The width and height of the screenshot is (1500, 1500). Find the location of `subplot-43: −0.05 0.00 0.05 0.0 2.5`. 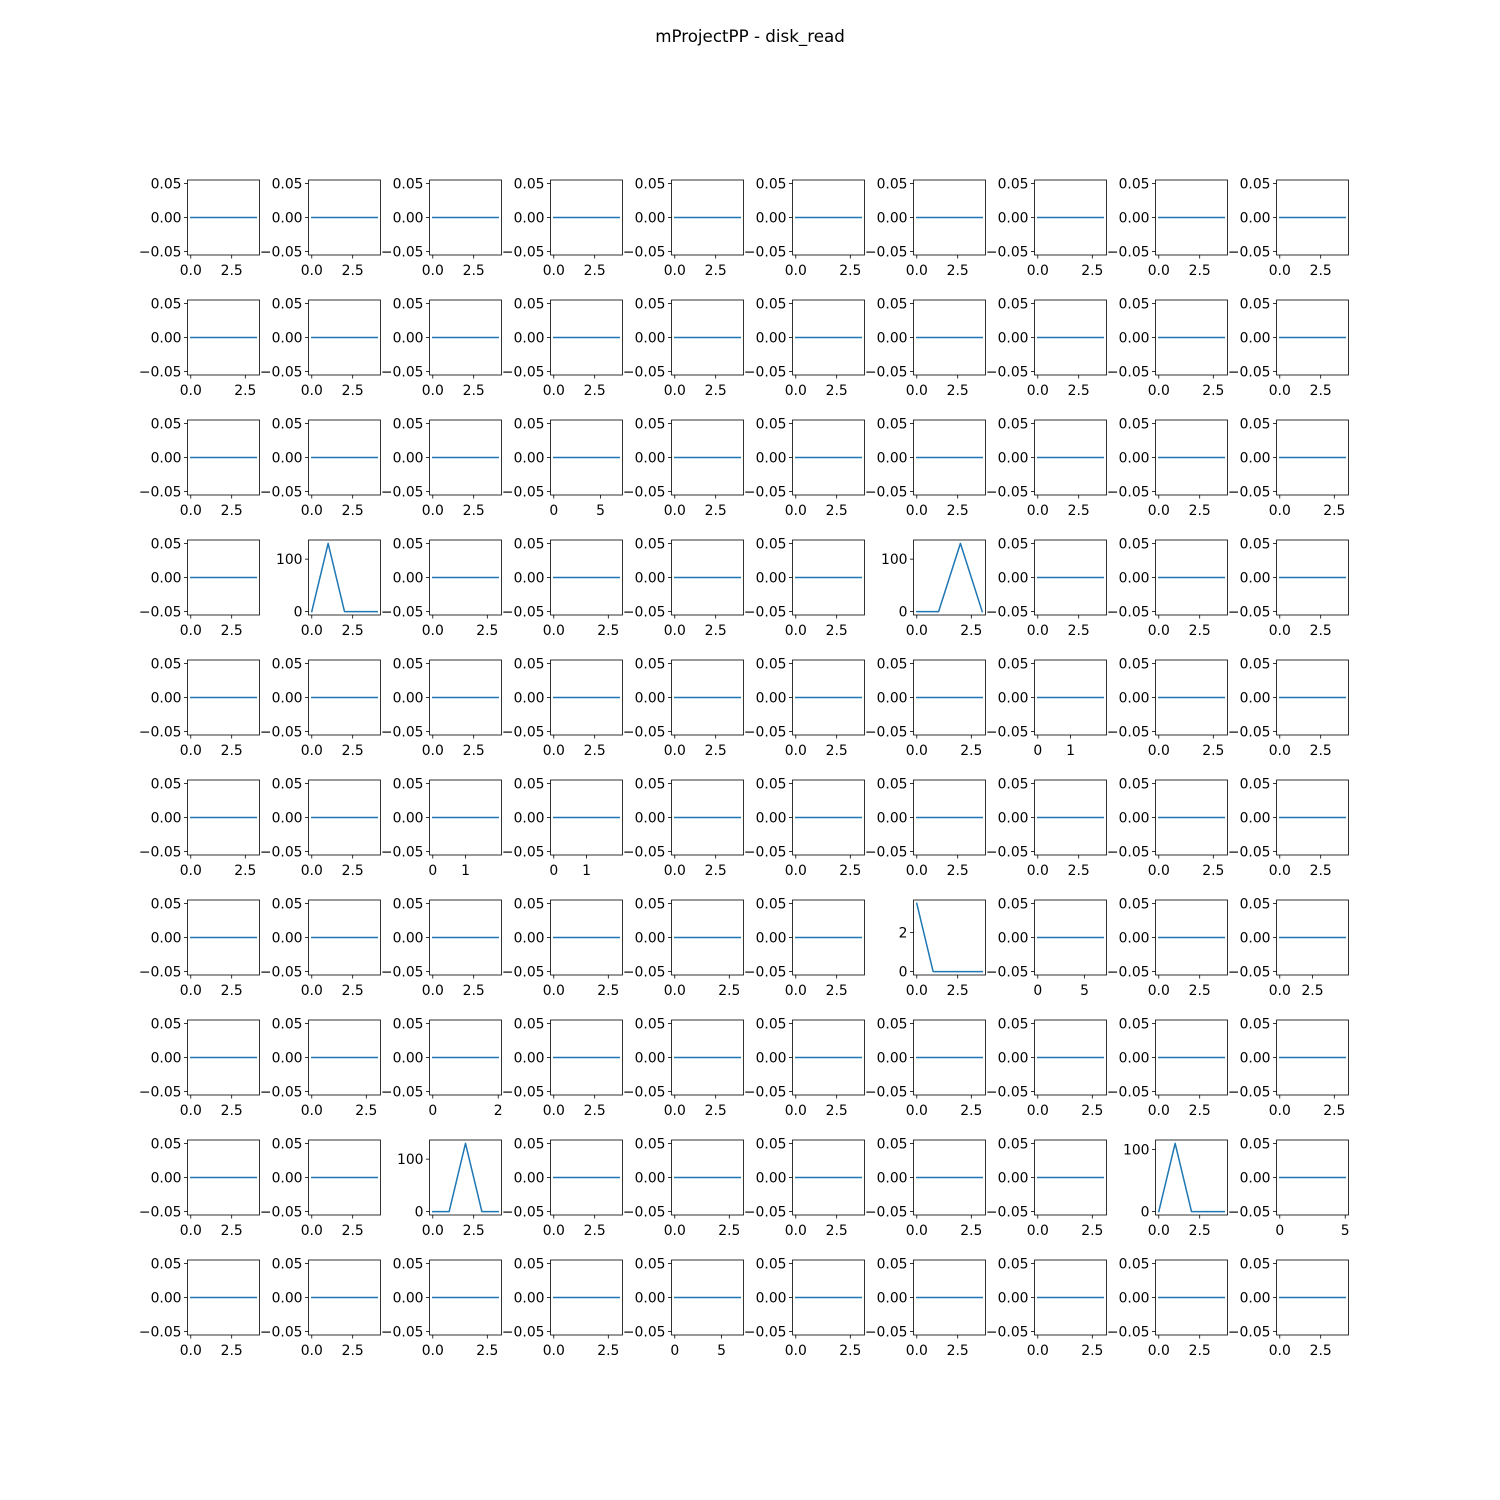

subplot-43: −0.05 0.00 0.05 0.0 2.5 is located at coordinates (441, 707).